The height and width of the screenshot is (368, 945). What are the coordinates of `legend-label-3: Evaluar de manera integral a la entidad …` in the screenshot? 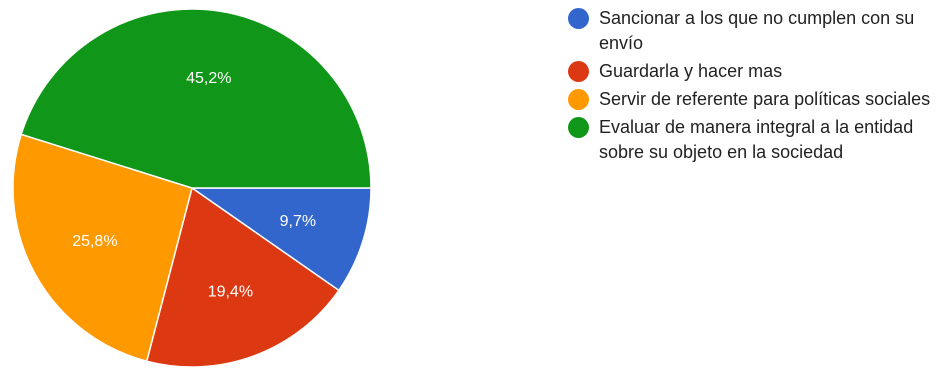 It's located at (756, 139).